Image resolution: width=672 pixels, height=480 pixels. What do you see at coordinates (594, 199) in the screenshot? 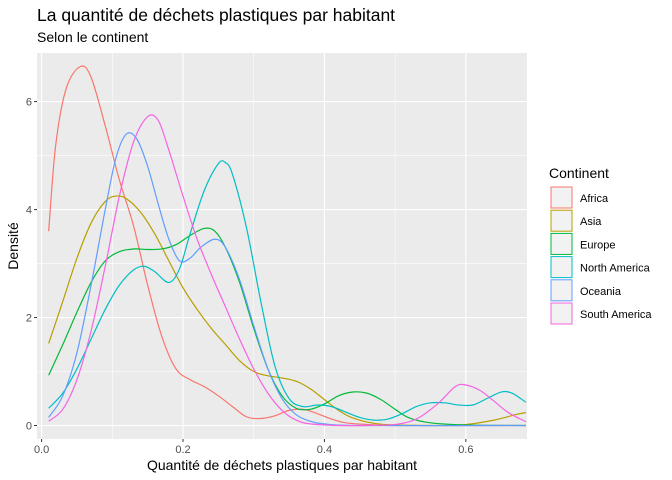
I see `legend-label-africa: Africa` at bounding box center [594, 199].